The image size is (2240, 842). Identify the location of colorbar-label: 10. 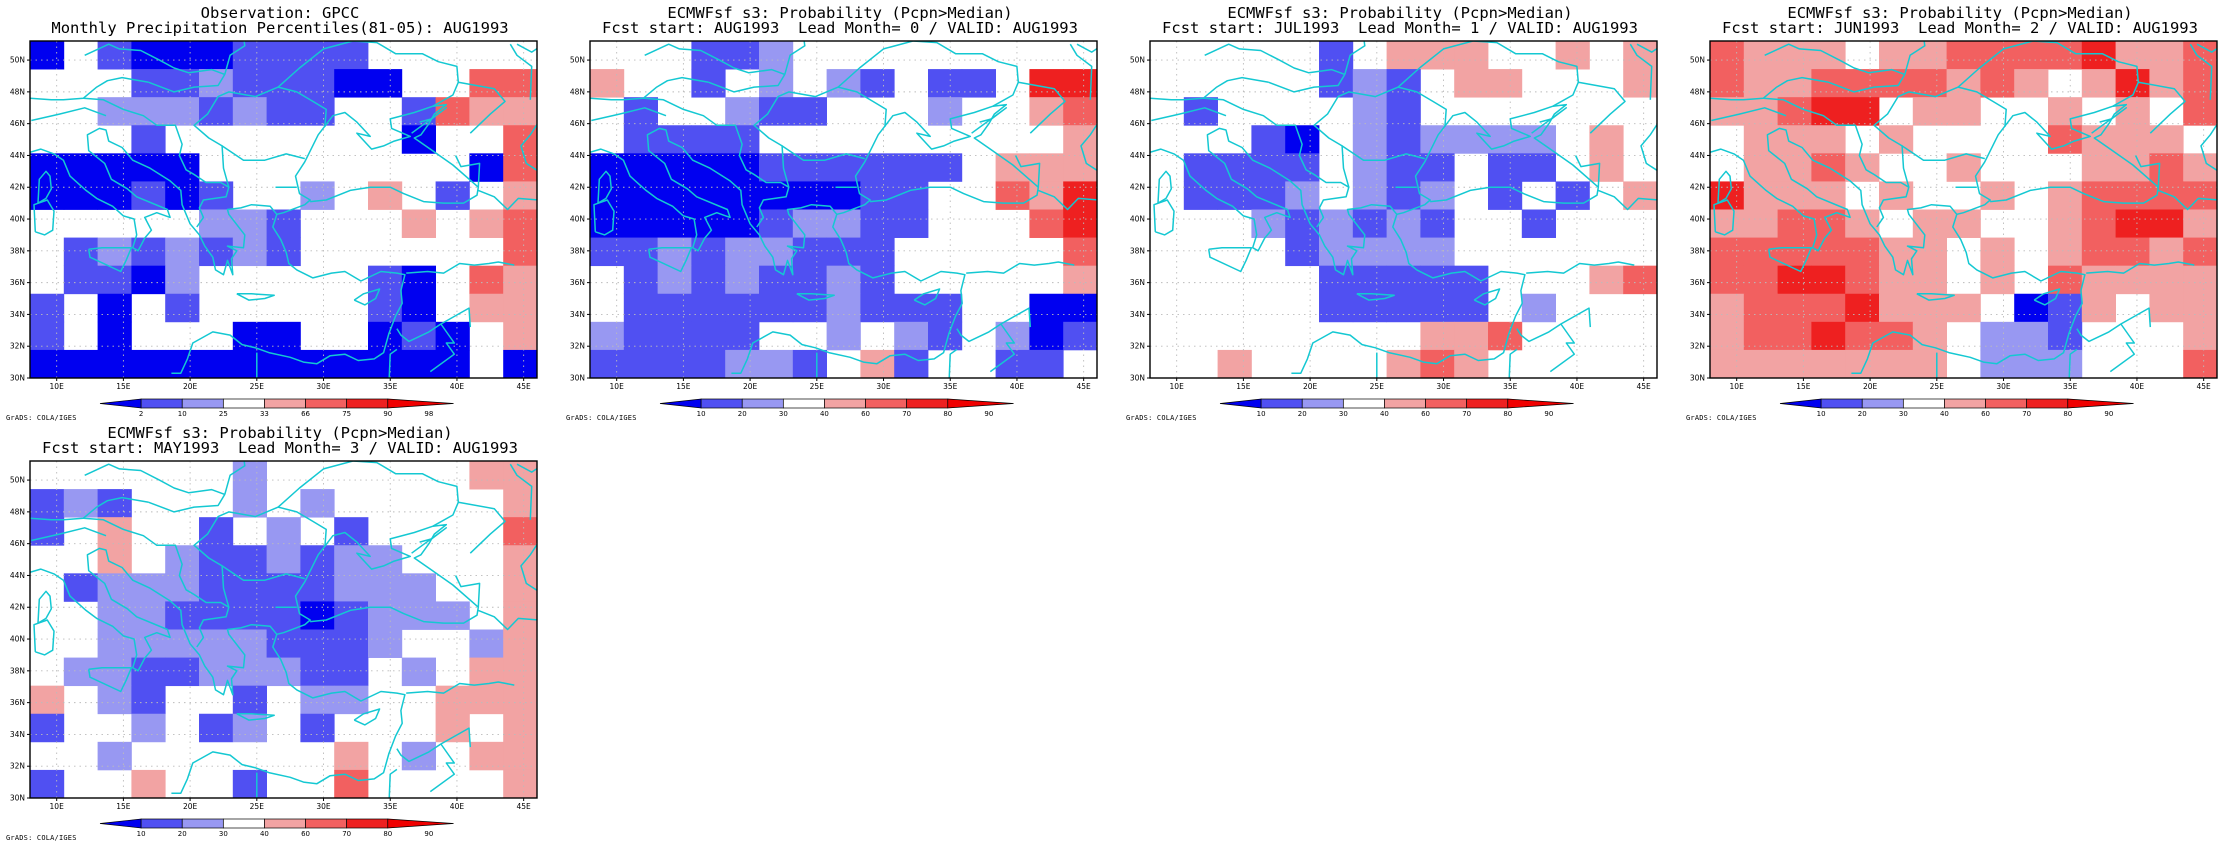
(1821, 414).